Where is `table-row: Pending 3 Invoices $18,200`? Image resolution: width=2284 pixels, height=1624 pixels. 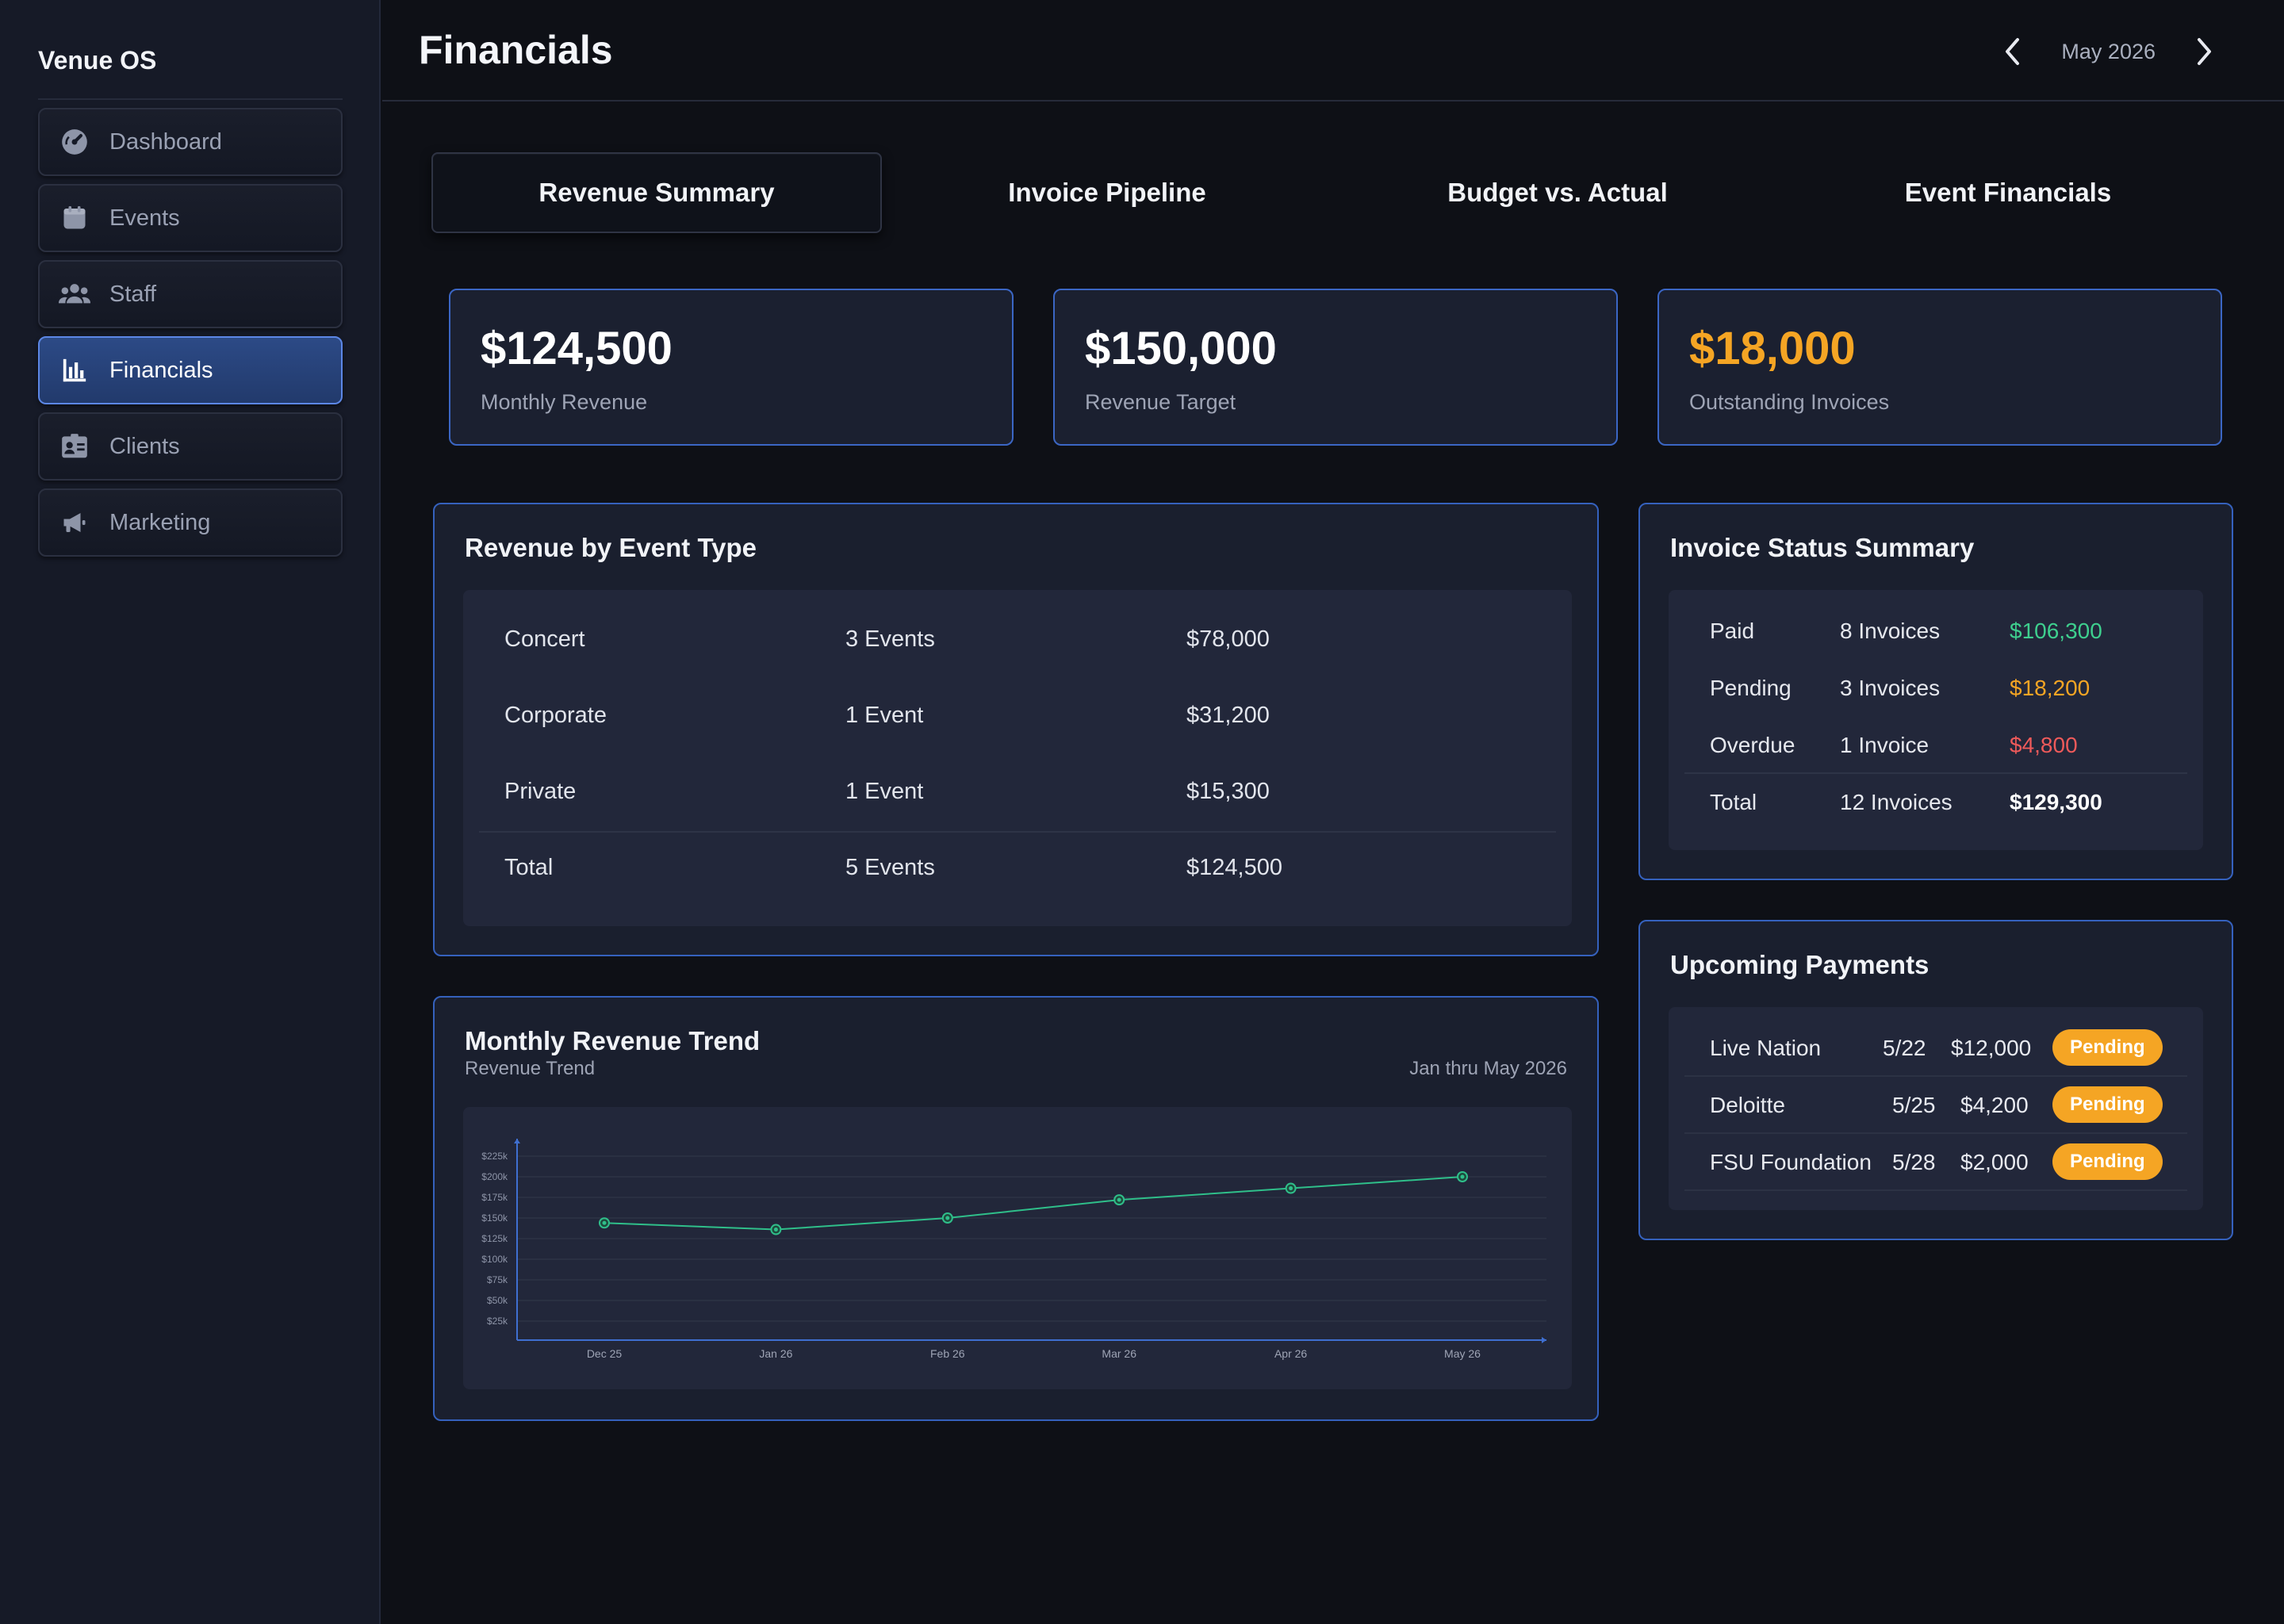 table-row: Pending 3 Invoices $18,200 is located at coordinates (1936, 686).